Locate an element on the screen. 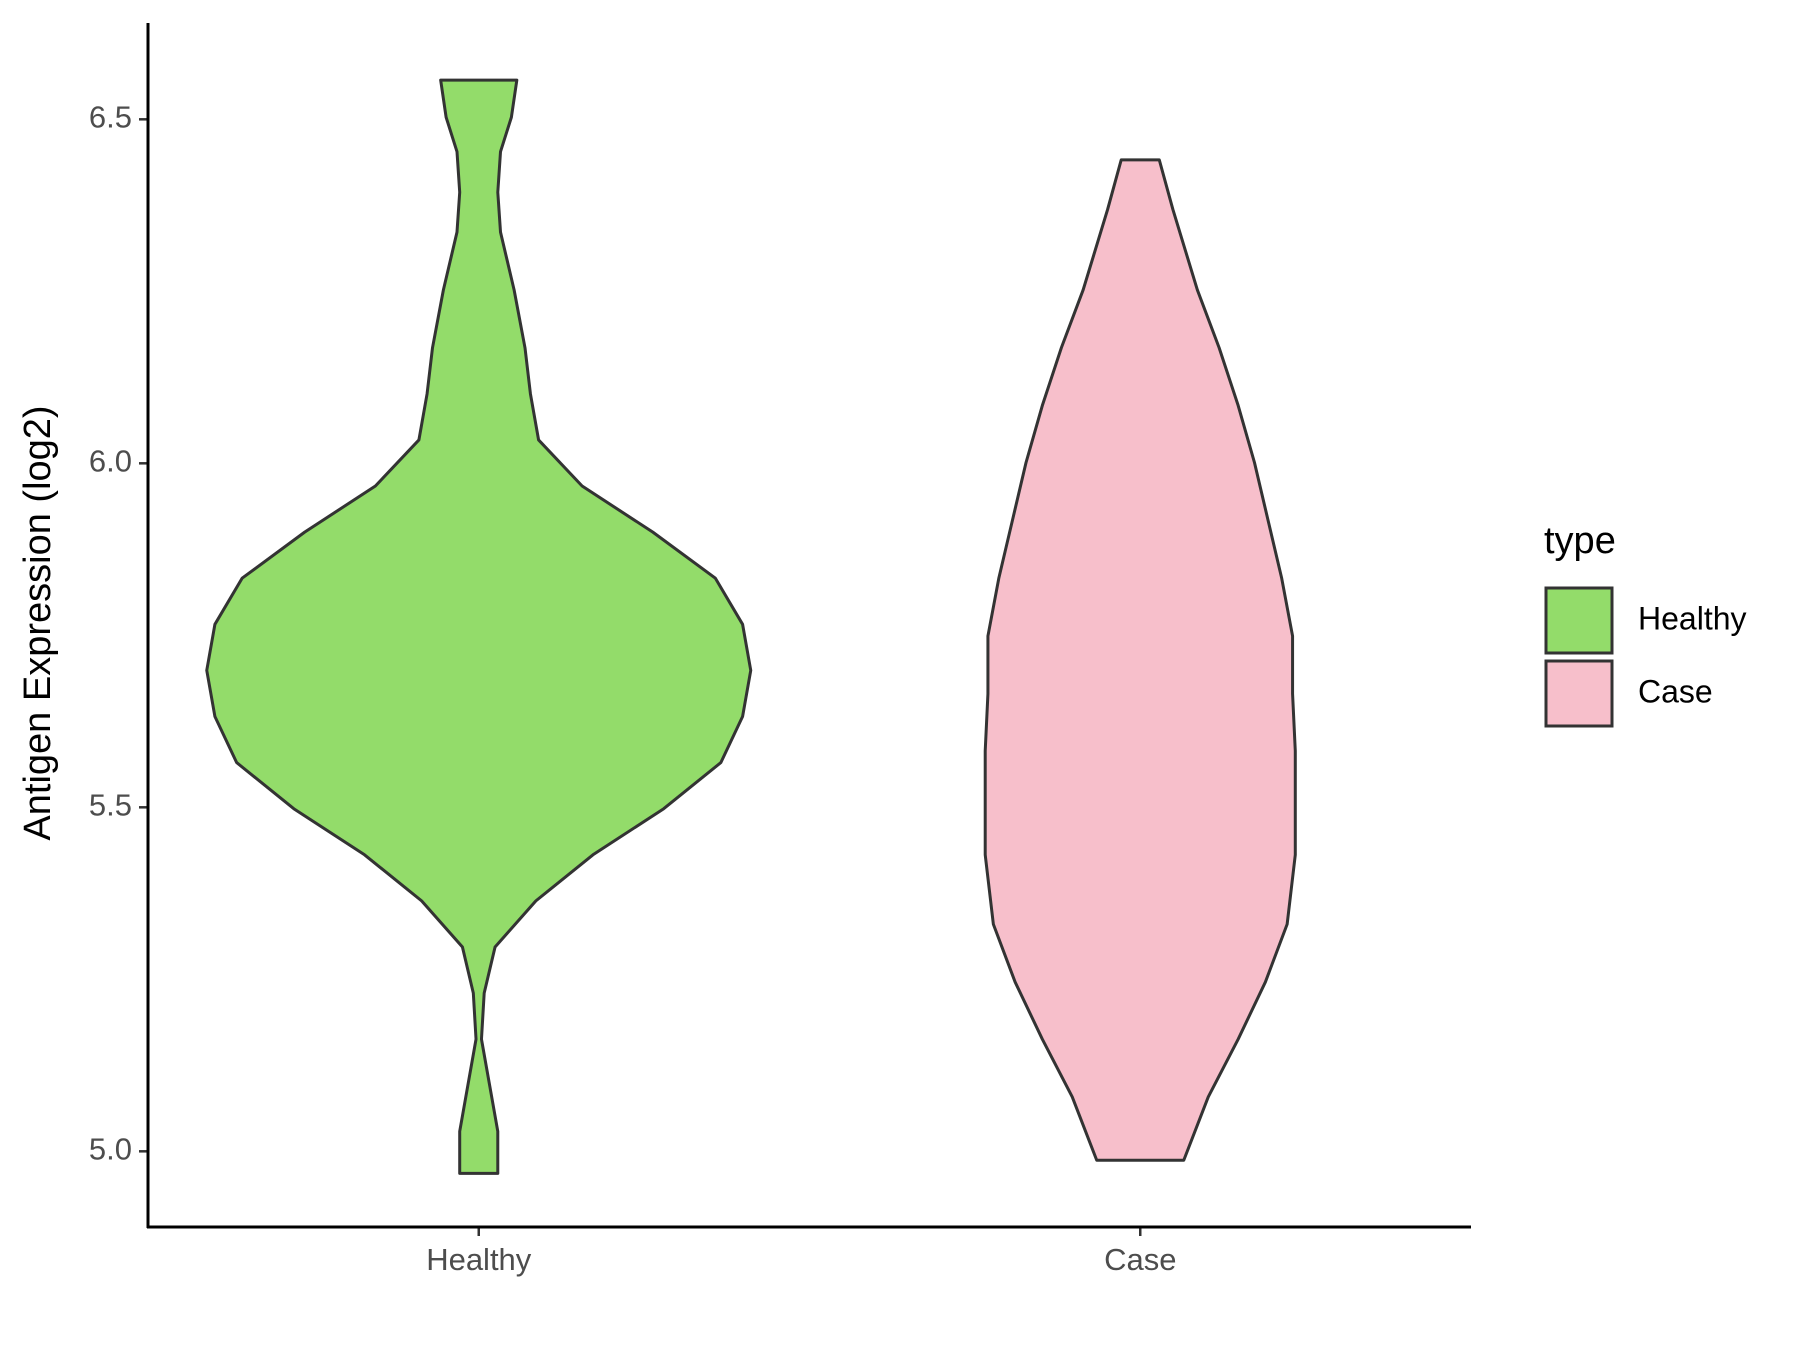 The height and width of the screenshot is (1350, 1800). violin is located at coordinates (1140, 660).